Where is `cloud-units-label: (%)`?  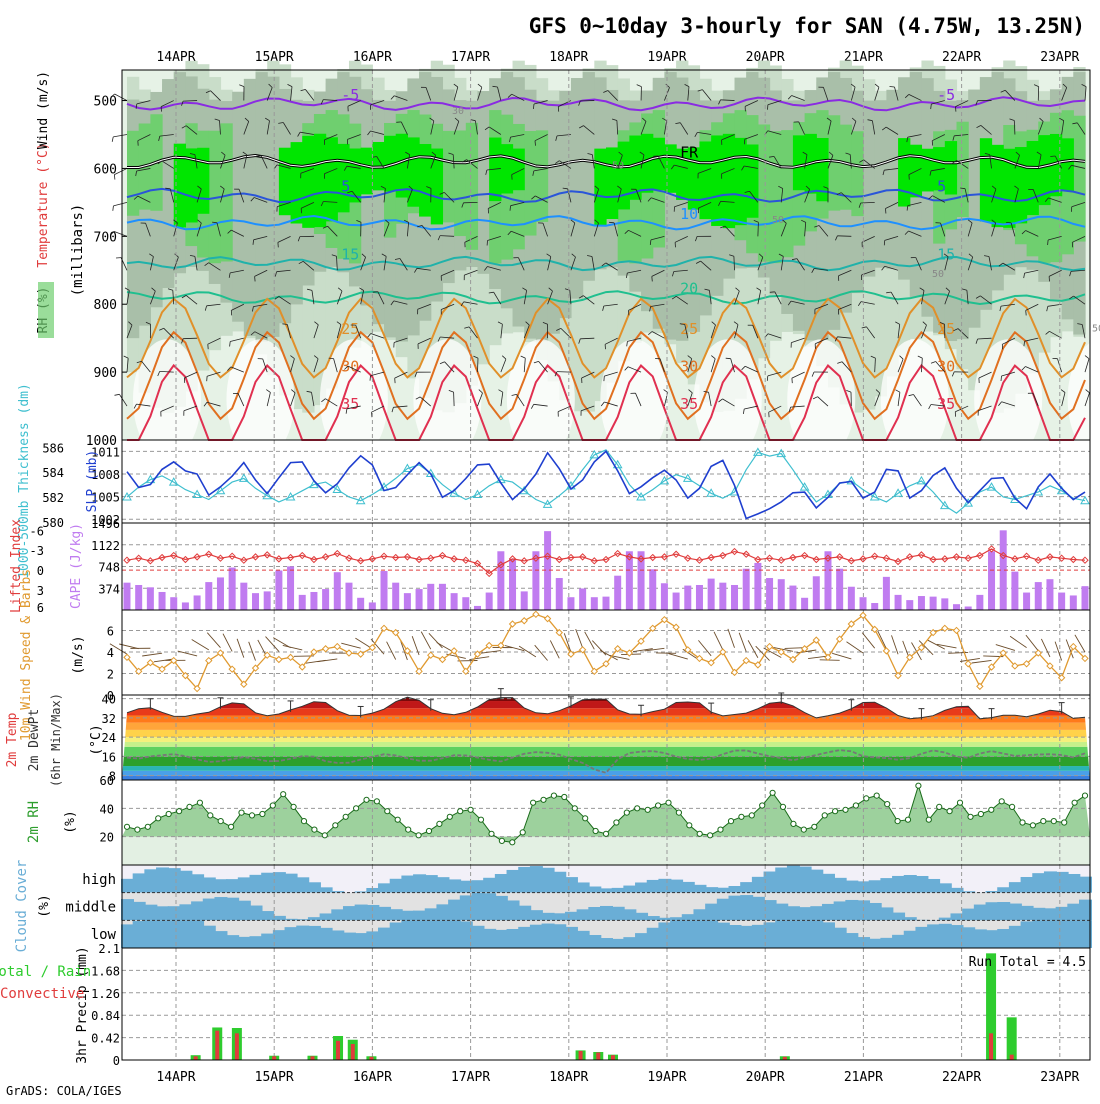 cloud-units-label: (%) is located at coordinates (44, 905).